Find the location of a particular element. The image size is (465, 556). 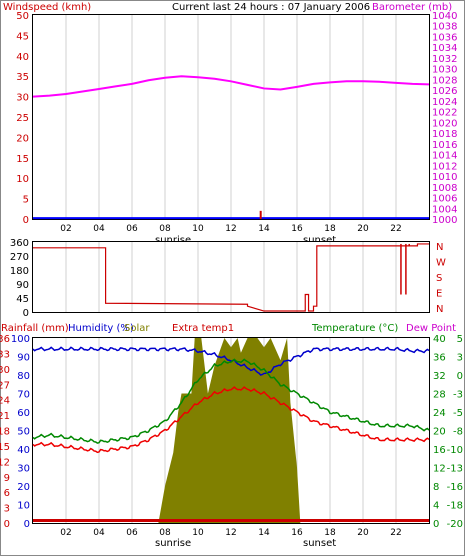

windspeed-tick-30: 30 is located at coordinates (22, 98).